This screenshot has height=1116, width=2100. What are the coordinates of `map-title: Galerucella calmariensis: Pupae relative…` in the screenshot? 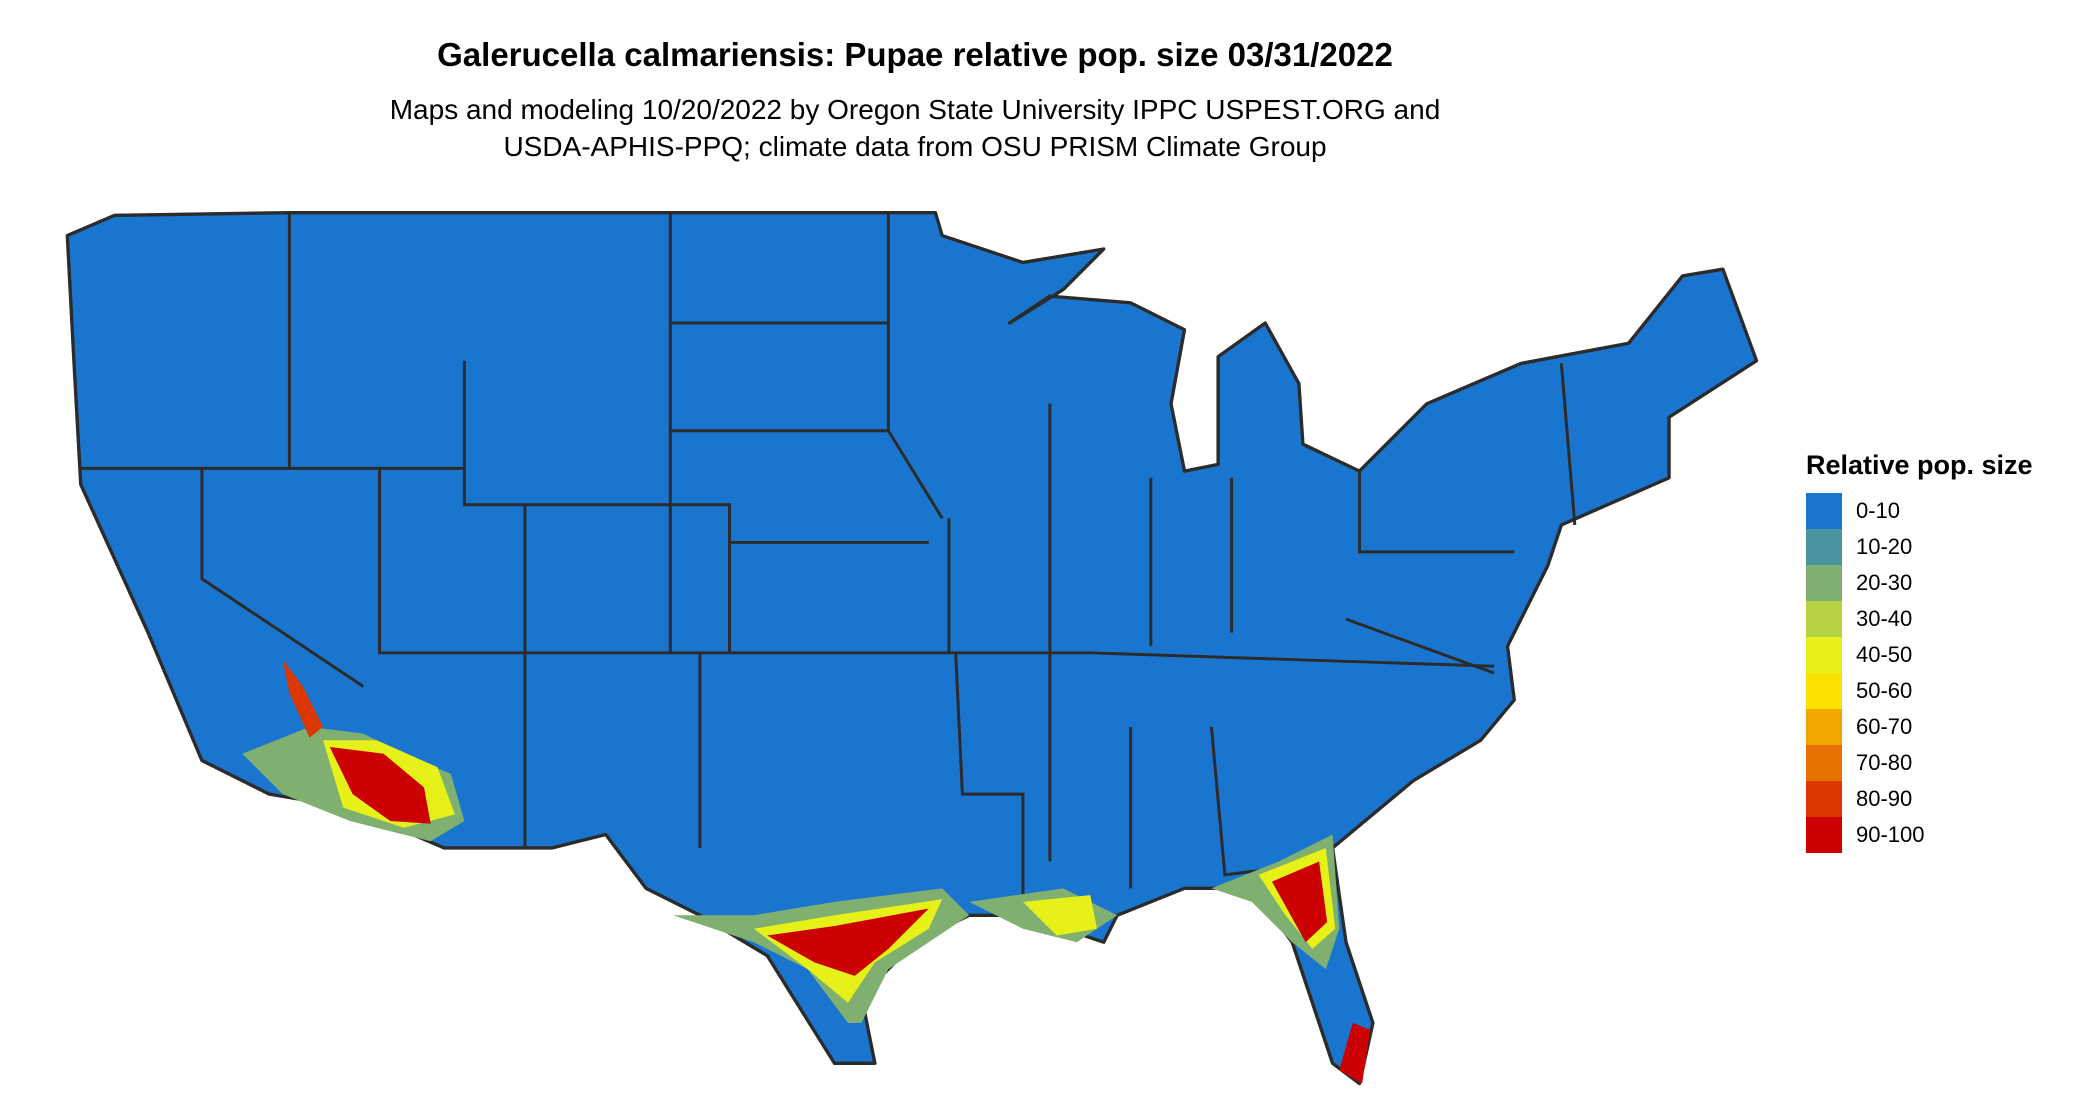 It's located at (915, 54).